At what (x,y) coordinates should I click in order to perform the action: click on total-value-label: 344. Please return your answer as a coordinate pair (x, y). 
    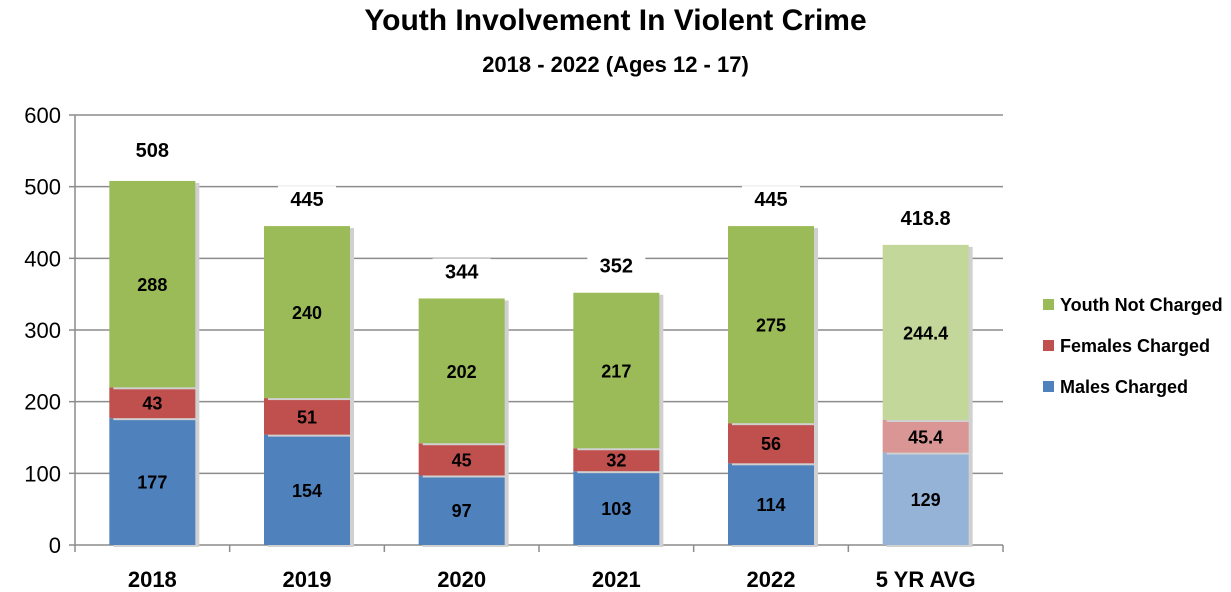
    Looking at the image, I should click on (462, 272).